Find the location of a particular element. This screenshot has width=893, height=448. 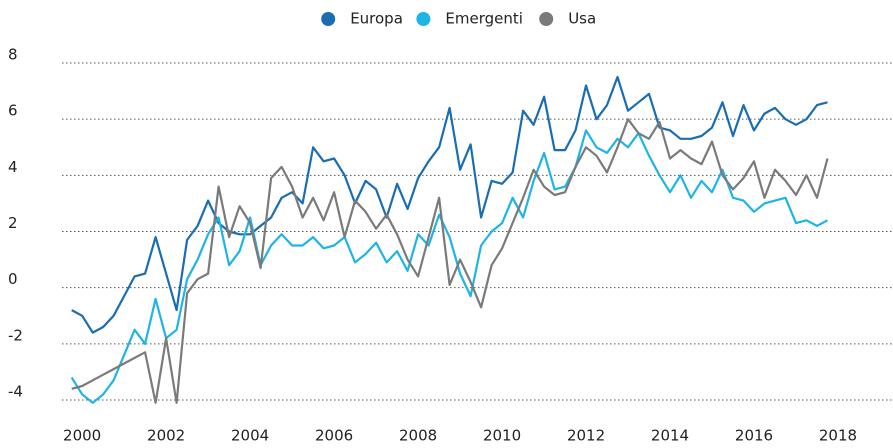

y-tick-label: 2 is located at coordinates (13, 223).